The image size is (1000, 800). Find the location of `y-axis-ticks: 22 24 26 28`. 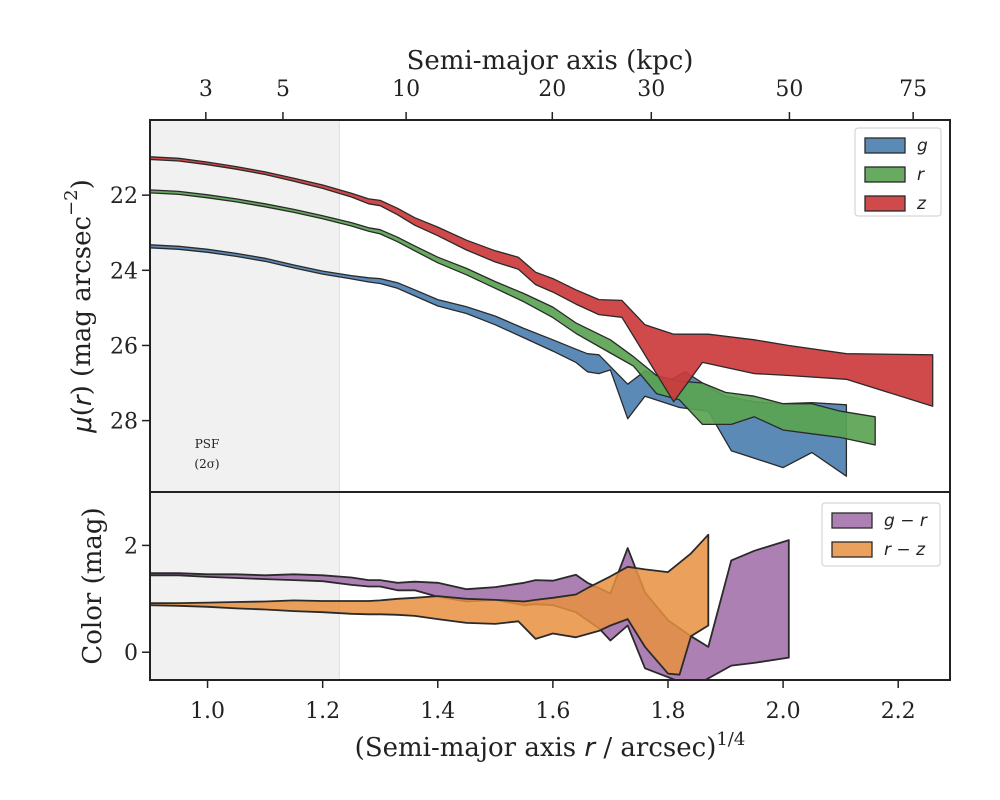

y-axis-ticks: 22 24 26 28 is located at coordinates (130, 309).